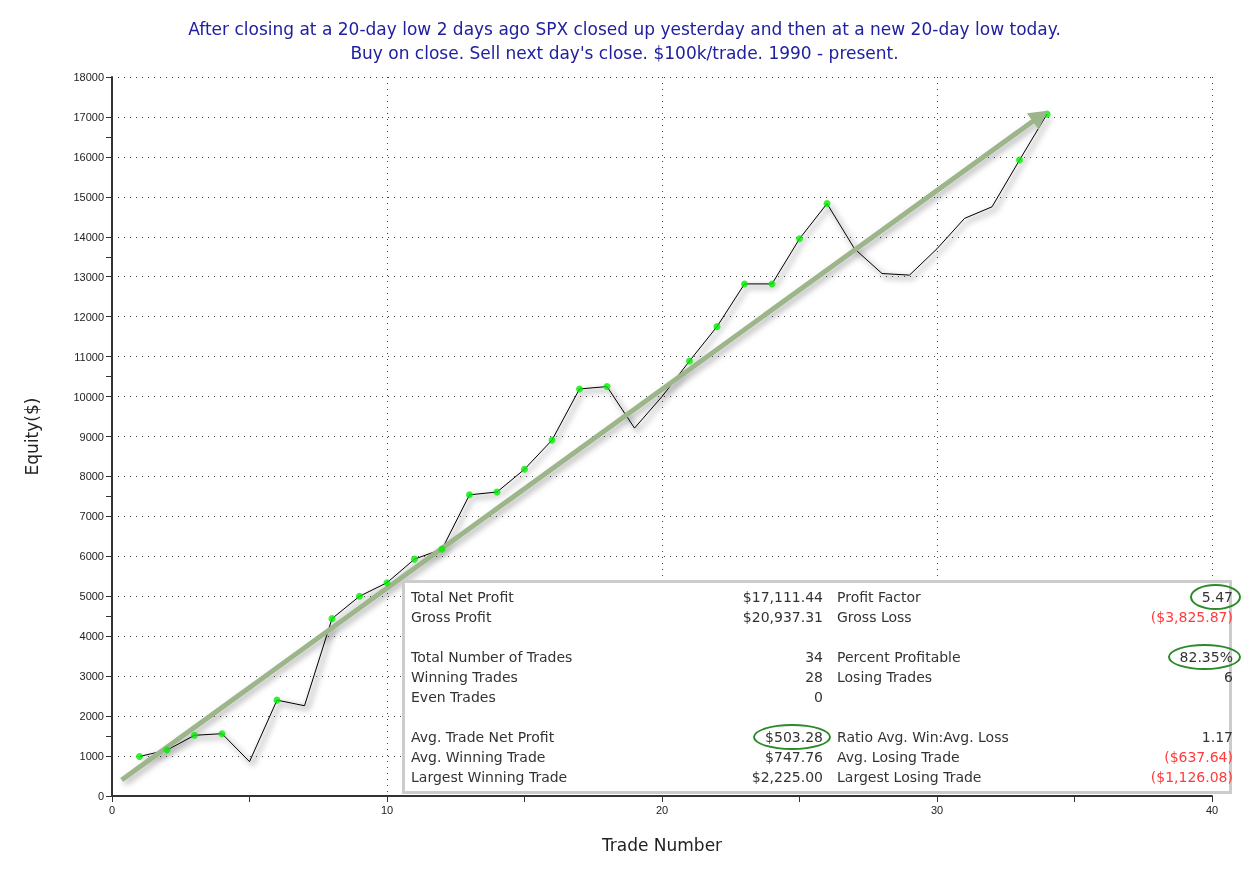 The image size is (1249, 869). I want to click on annotation: $20,937.31, so click(782, 617).